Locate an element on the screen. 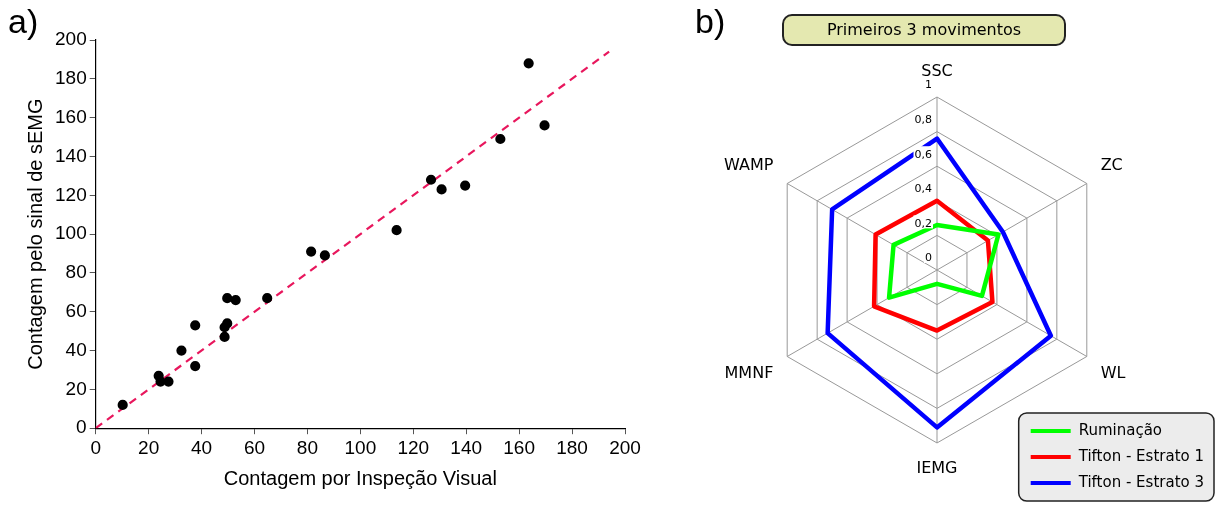 Image resolution: width=1217 pixels, height=505 pixels. spoke-label: WL is located at coordinates (1113, 373).